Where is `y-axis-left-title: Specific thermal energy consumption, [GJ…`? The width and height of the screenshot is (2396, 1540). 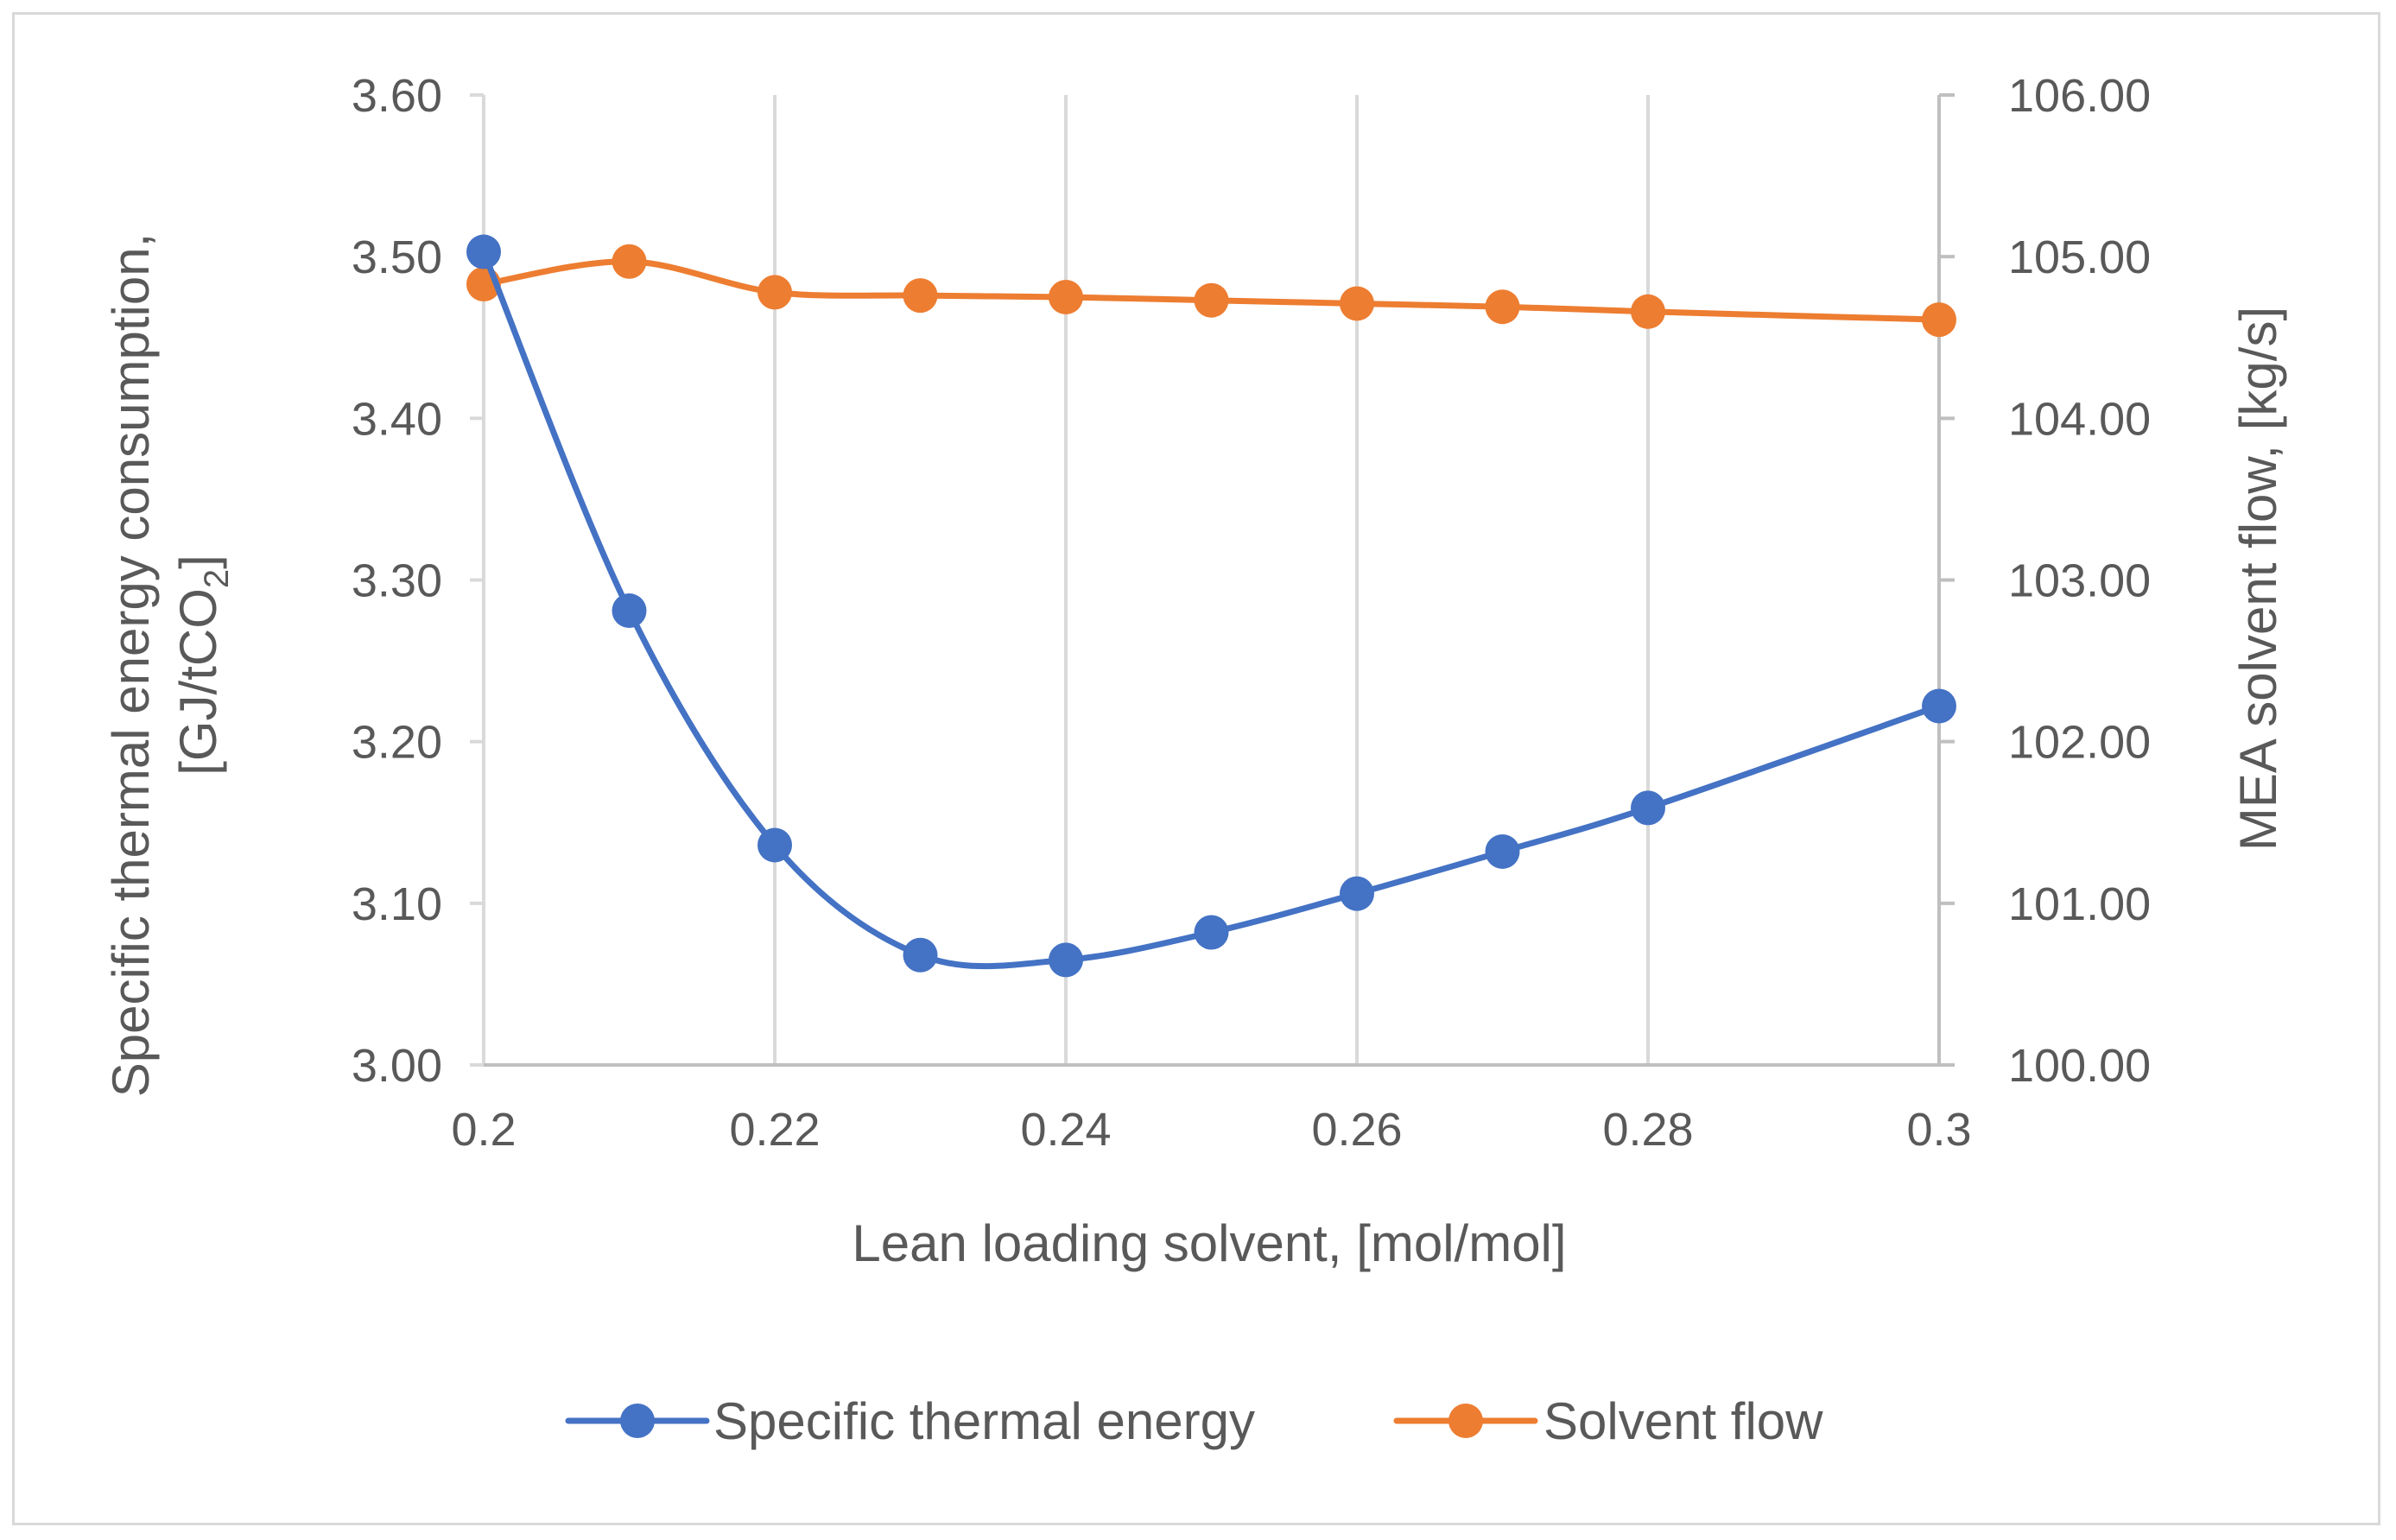 y-axis-left-title: Specific thermal energy consumption, [GJ… is located at coordinates (169, 666).